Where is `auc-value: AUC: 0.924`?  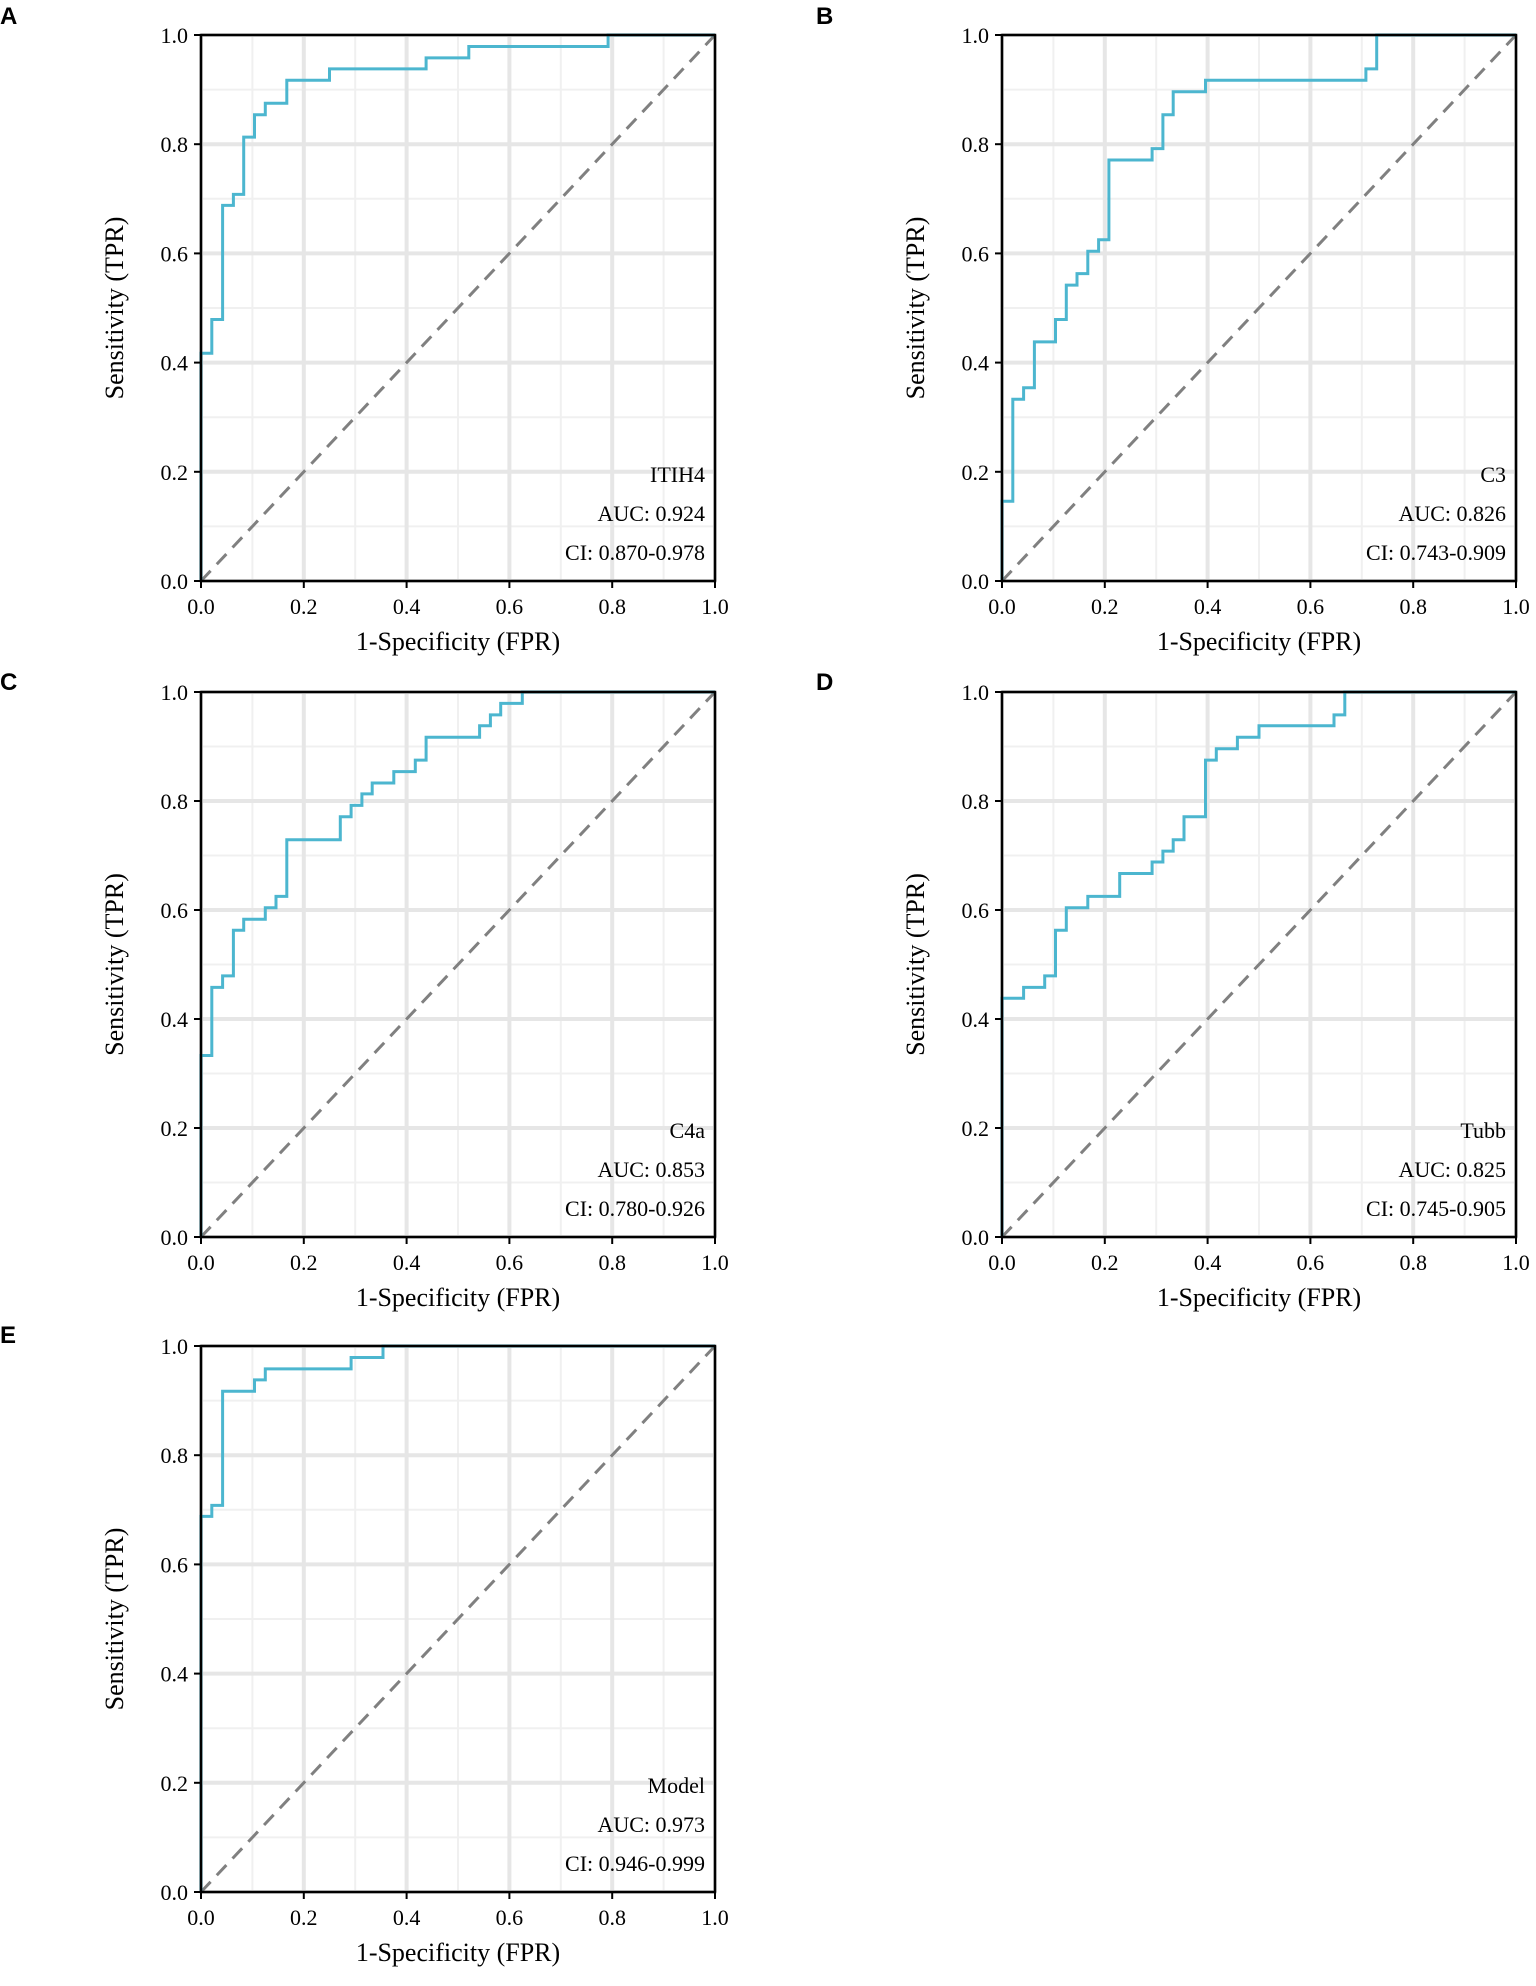 auc-value: AUC: 0.924 is located at coordinates (651, 513).